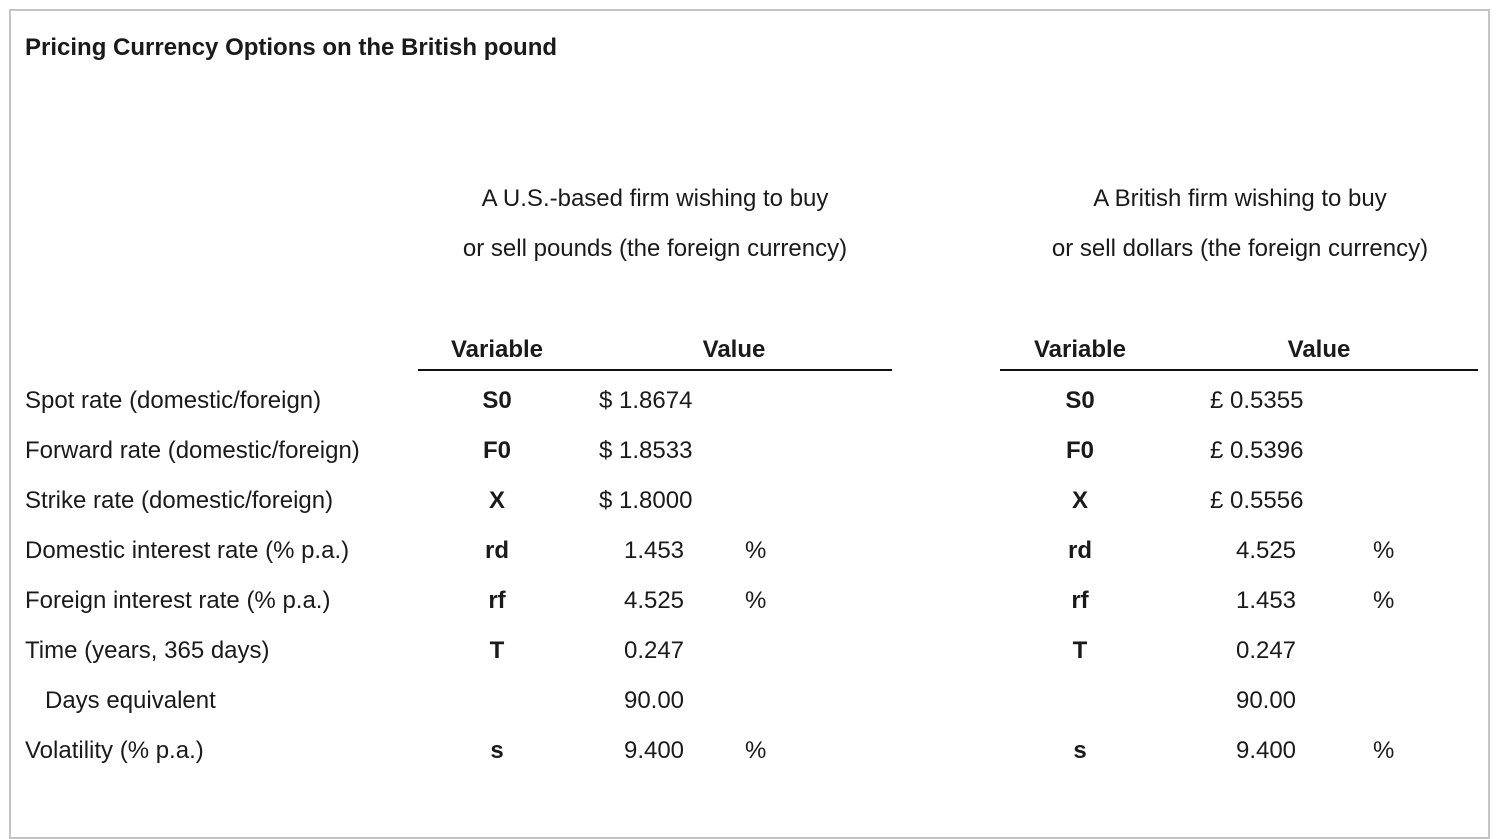 Image resolution: width=1506 pixels, height=839 pixels. Describe the element at coordinates (1079, 500) in the screenshot. I see `uk-variable-symbol: X` at that location.